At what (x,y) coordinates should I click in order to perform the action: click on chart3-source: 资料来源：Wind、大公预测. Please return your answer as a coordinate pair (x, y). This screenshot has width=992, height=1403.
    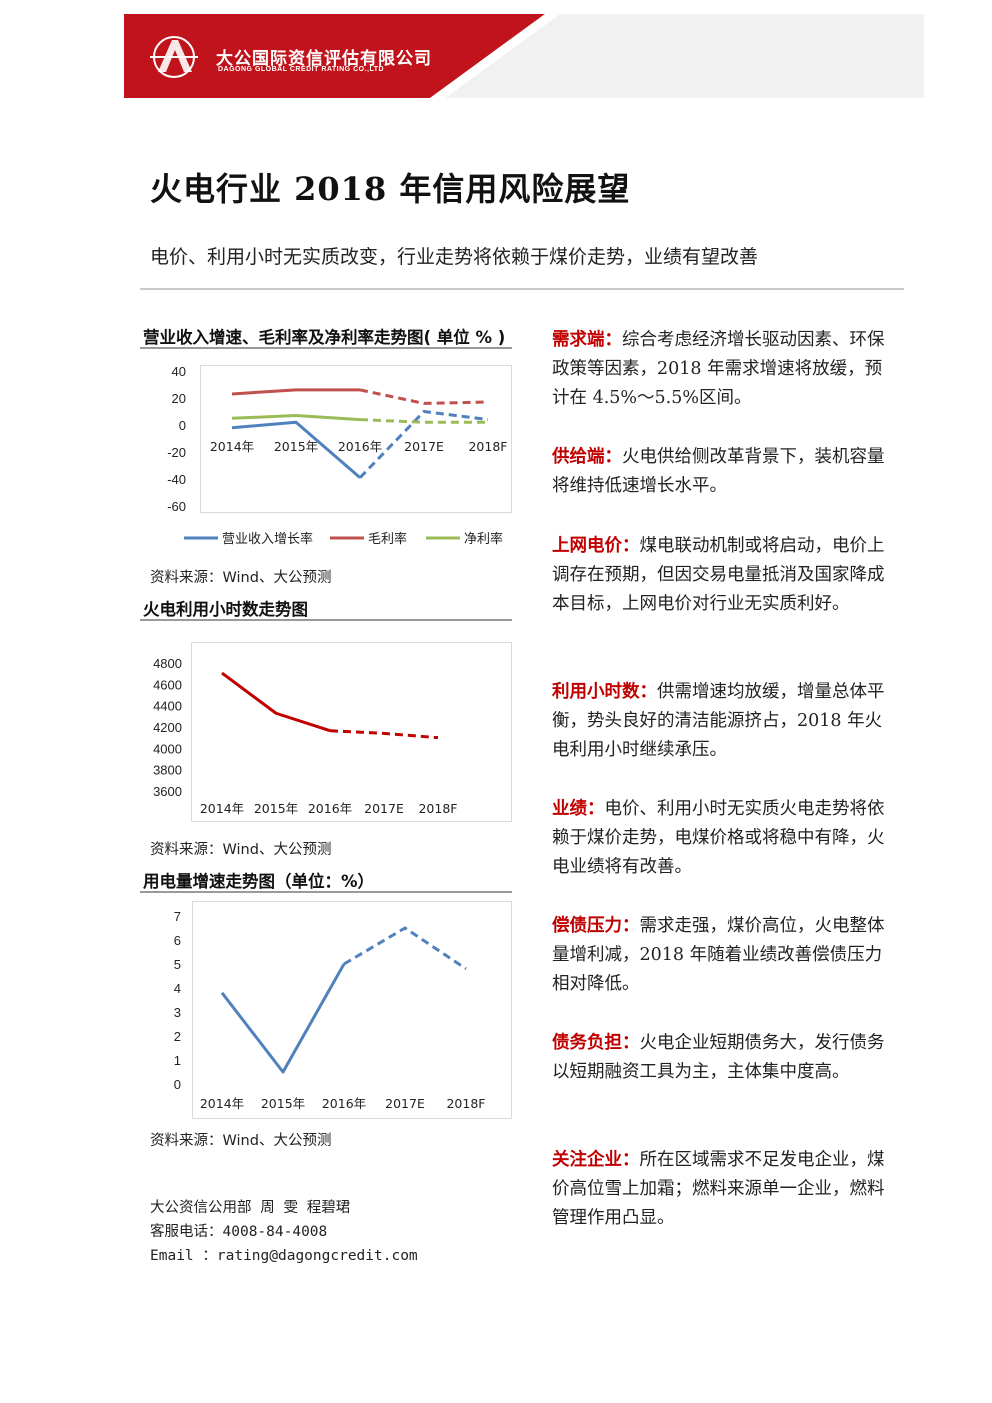
    Looking at the image, I should click on (241, 1141).